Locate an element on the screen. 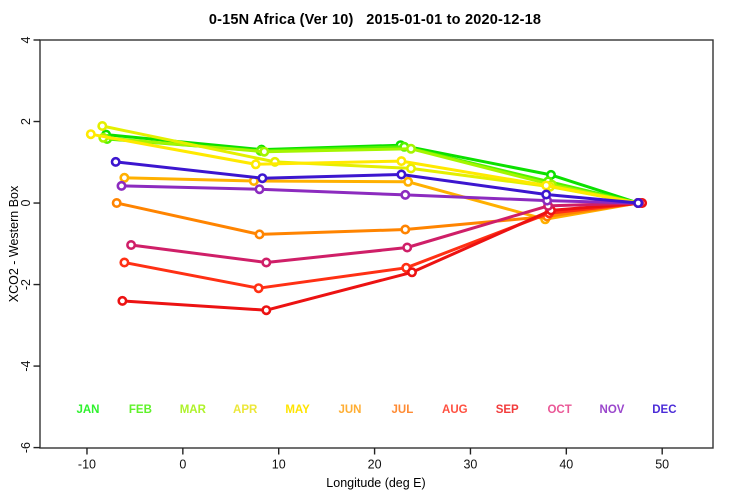 This screenshot has height=500, width=750. y-tick-label: 4 is located at coordinates (26, 39).